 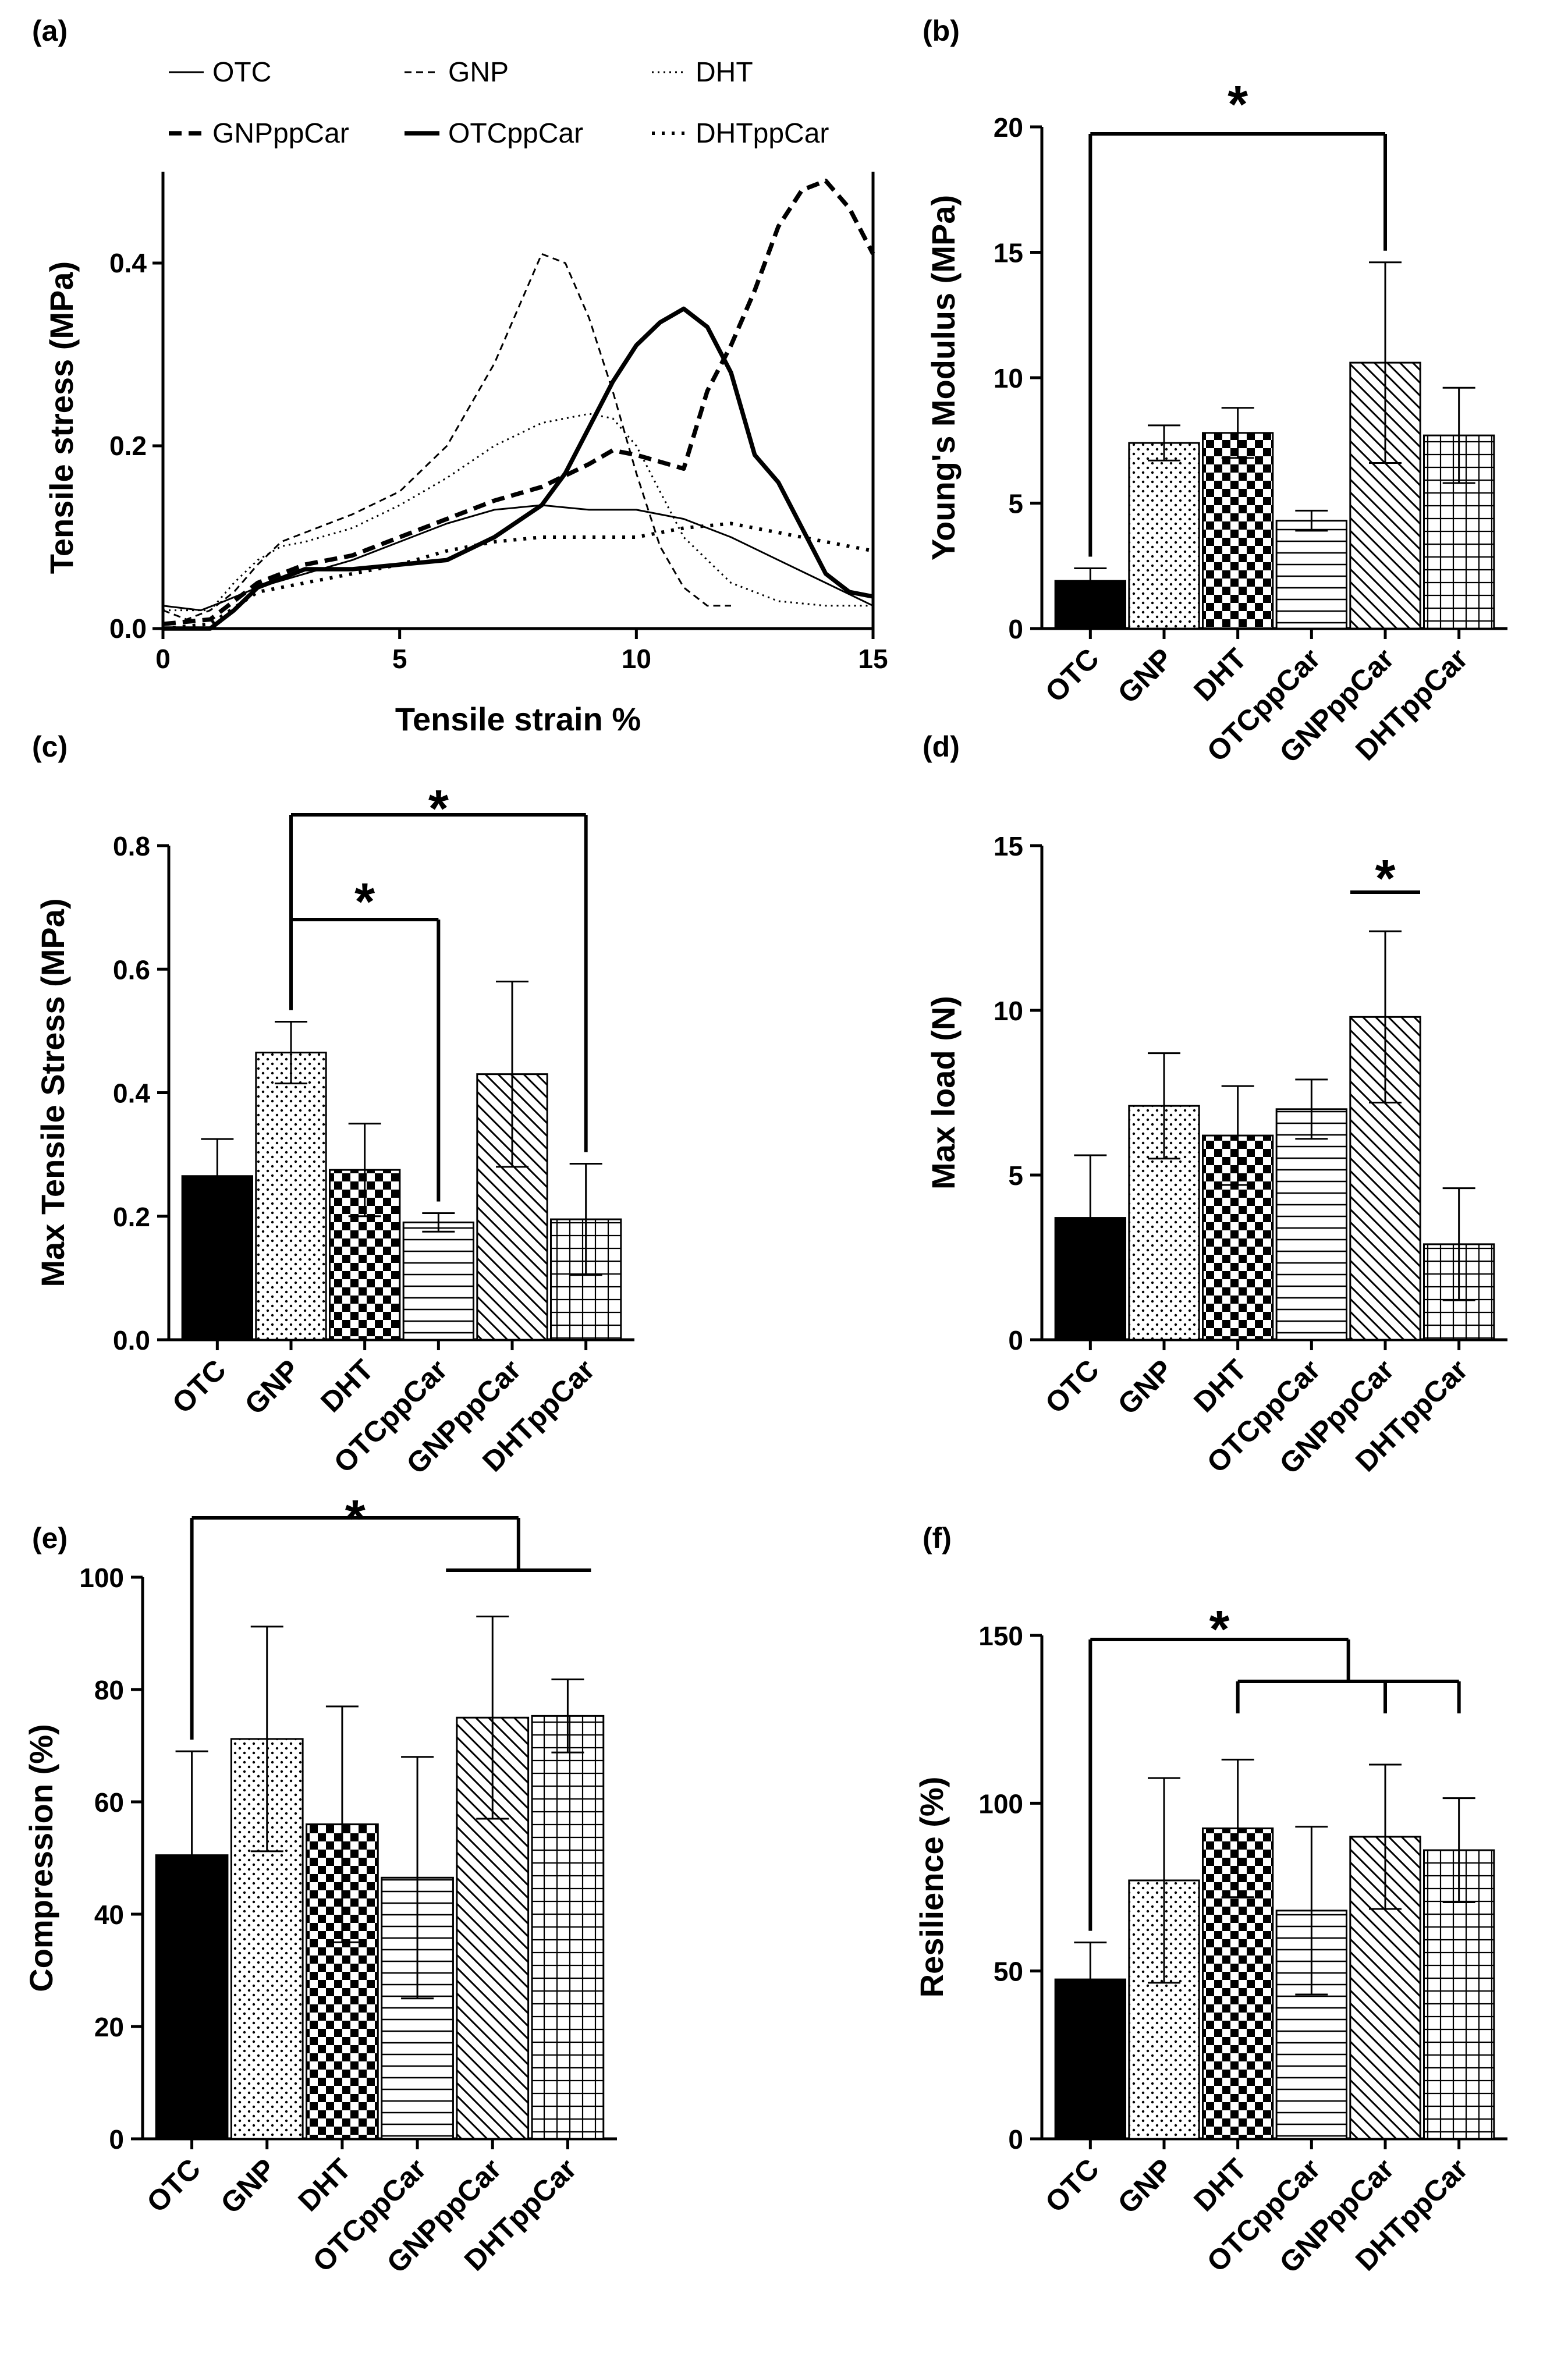 I want to click on series-line-otc, so click(x=518, y=558).